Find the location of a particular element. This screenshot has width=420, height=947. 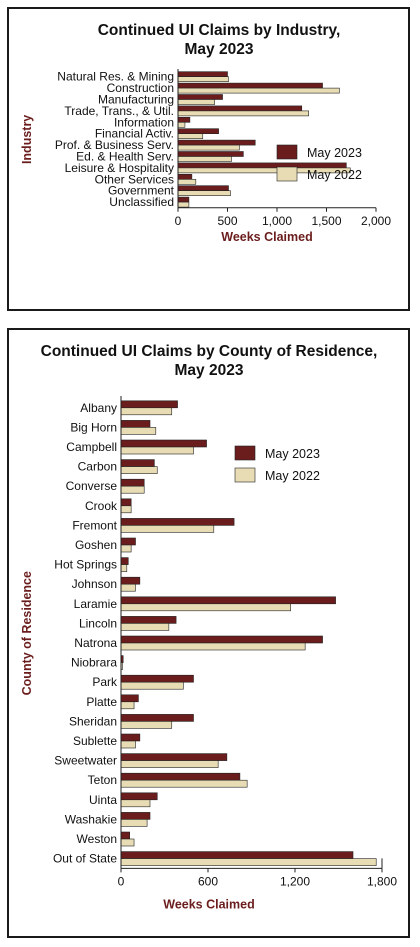

category-label: Natural Res. & Mining is located at coordinates (115, 77).